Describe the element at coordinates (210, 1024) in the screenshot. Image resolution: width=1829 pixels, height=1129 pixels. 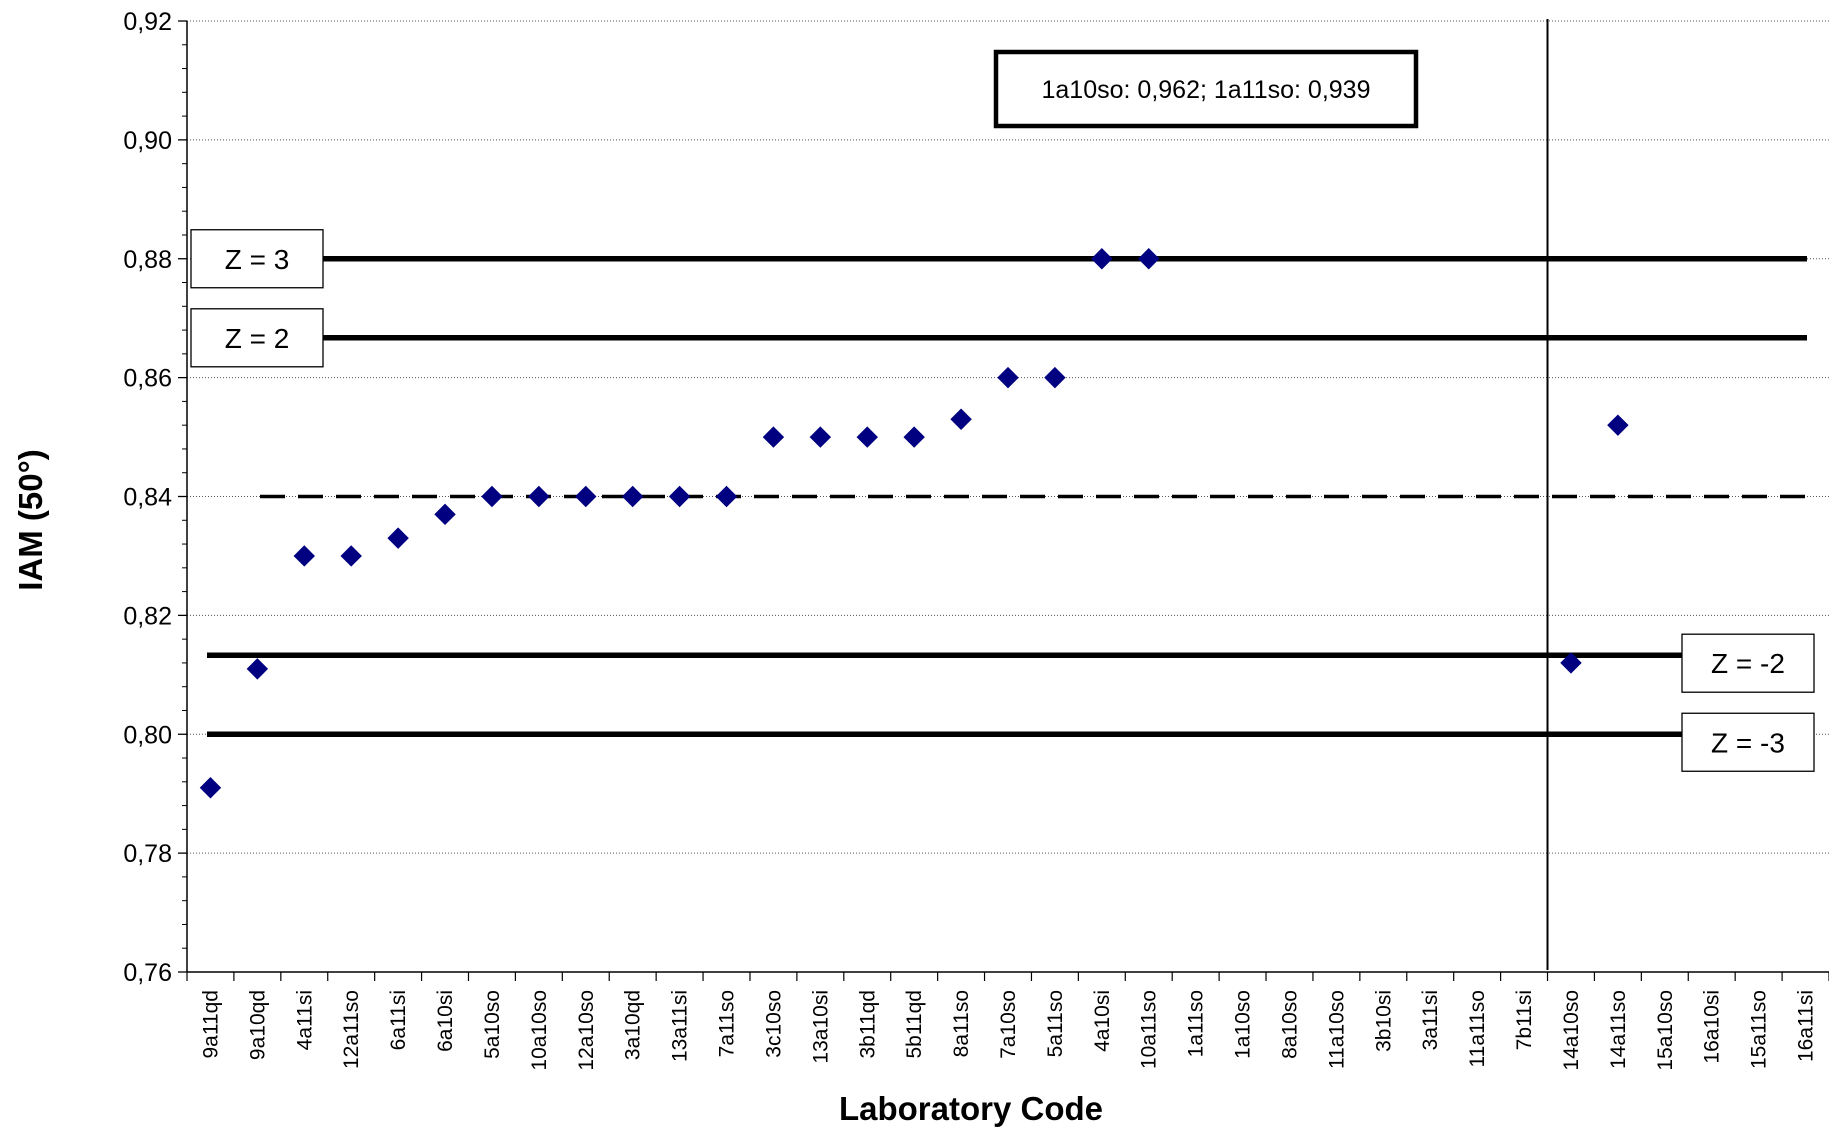
I see `x-tick-label: 9a11qd` at that location.